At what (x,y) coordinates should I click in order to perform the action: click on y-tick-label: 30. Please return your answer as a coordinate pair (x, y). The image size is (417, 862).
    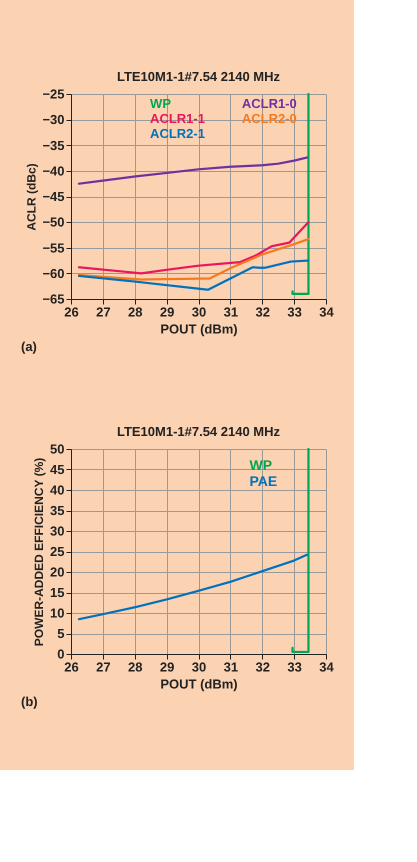
    Looking at the image, I should click on (57, 531).